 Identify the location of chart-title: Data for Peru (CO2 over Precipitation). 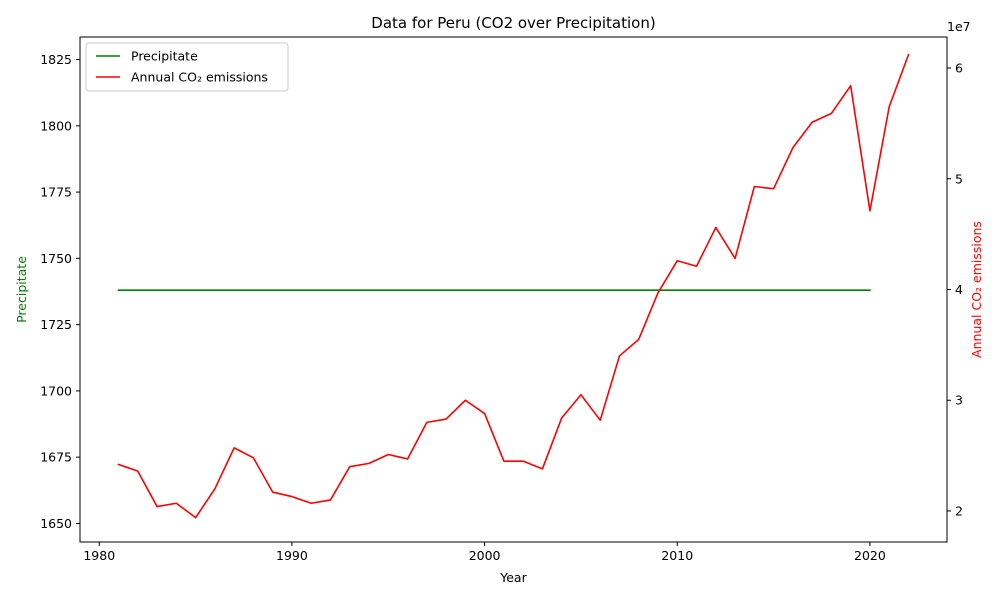
(513, 23).